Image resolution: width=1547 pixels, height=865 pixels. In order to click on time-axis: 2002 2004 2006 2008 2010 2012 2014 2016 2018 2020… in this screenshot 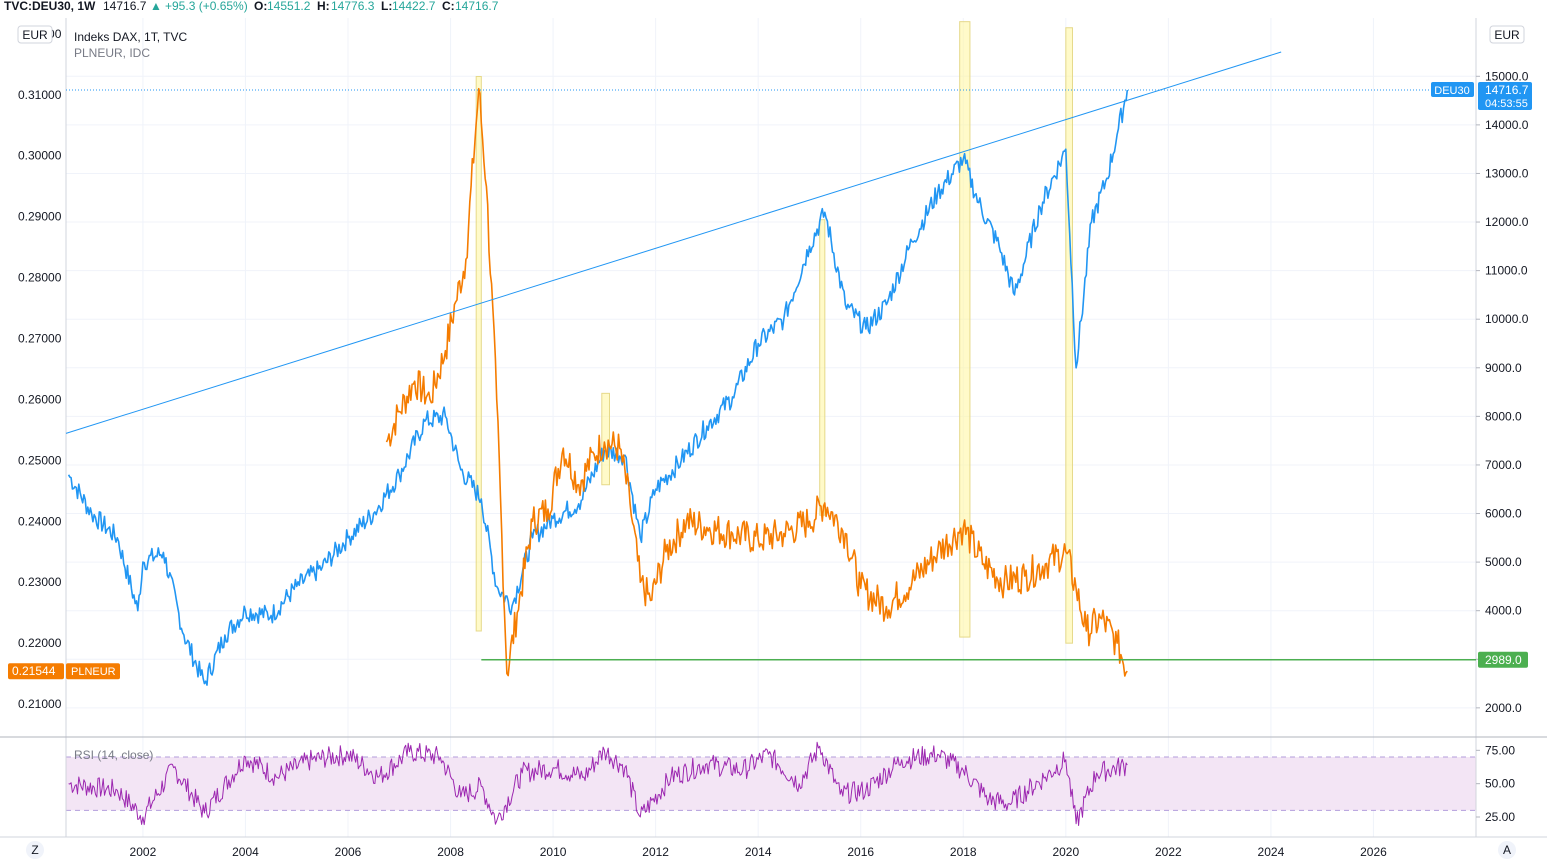, I will do `click(759, 852)`.